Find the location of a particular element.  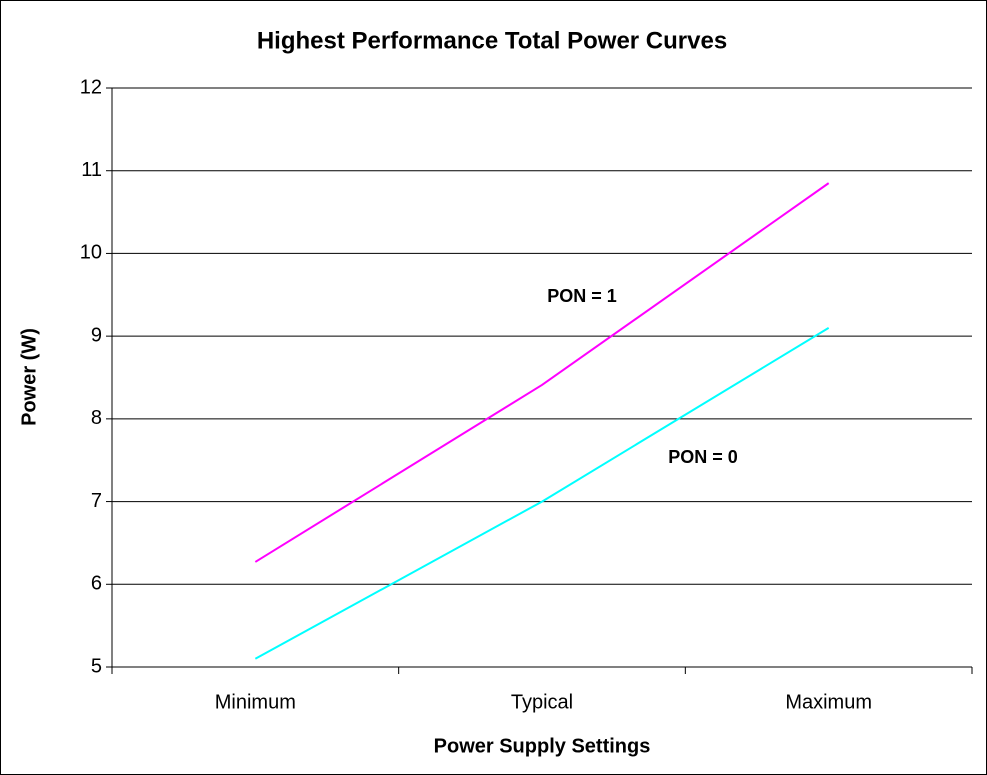

y-tick-label: 9 is located at coordinates (96, 335).